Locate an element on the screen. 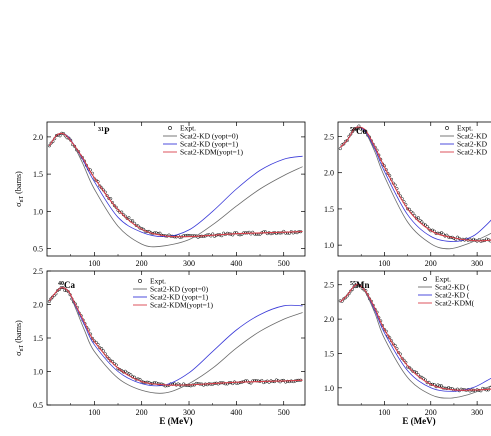 The width and height of the screenshot is (491, 436). legend-entry: Scat2-KD (yopt=0) is located at coordinates (209, 136).